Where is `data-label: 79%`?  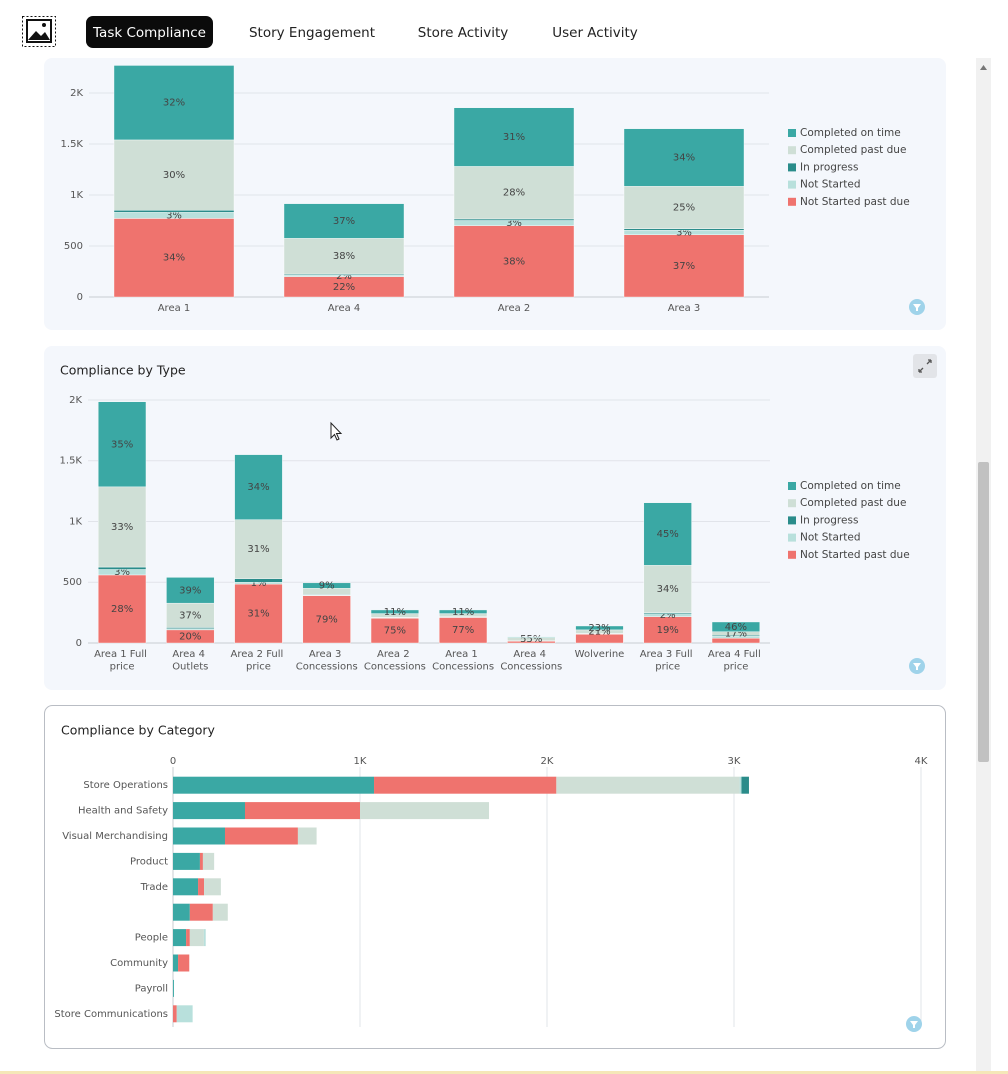
data-label: 79% is located at coordinates (327, 619).